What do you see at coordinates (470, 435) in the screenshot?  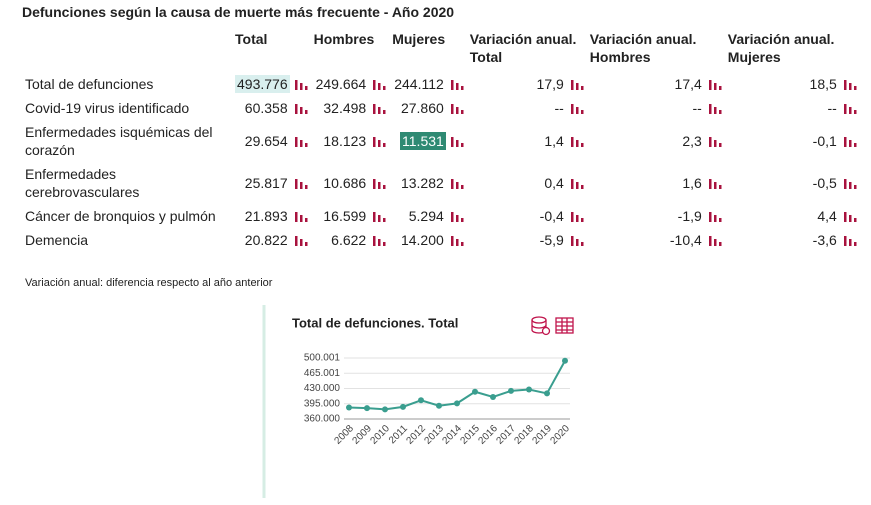 I see `x-tick-label: 2015` at bounding box center [470, 435].